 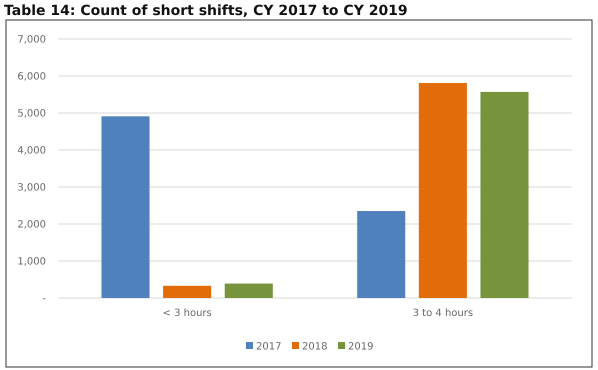 I want to click on y-tick-label: 3,000, so click(x=31, y=188).